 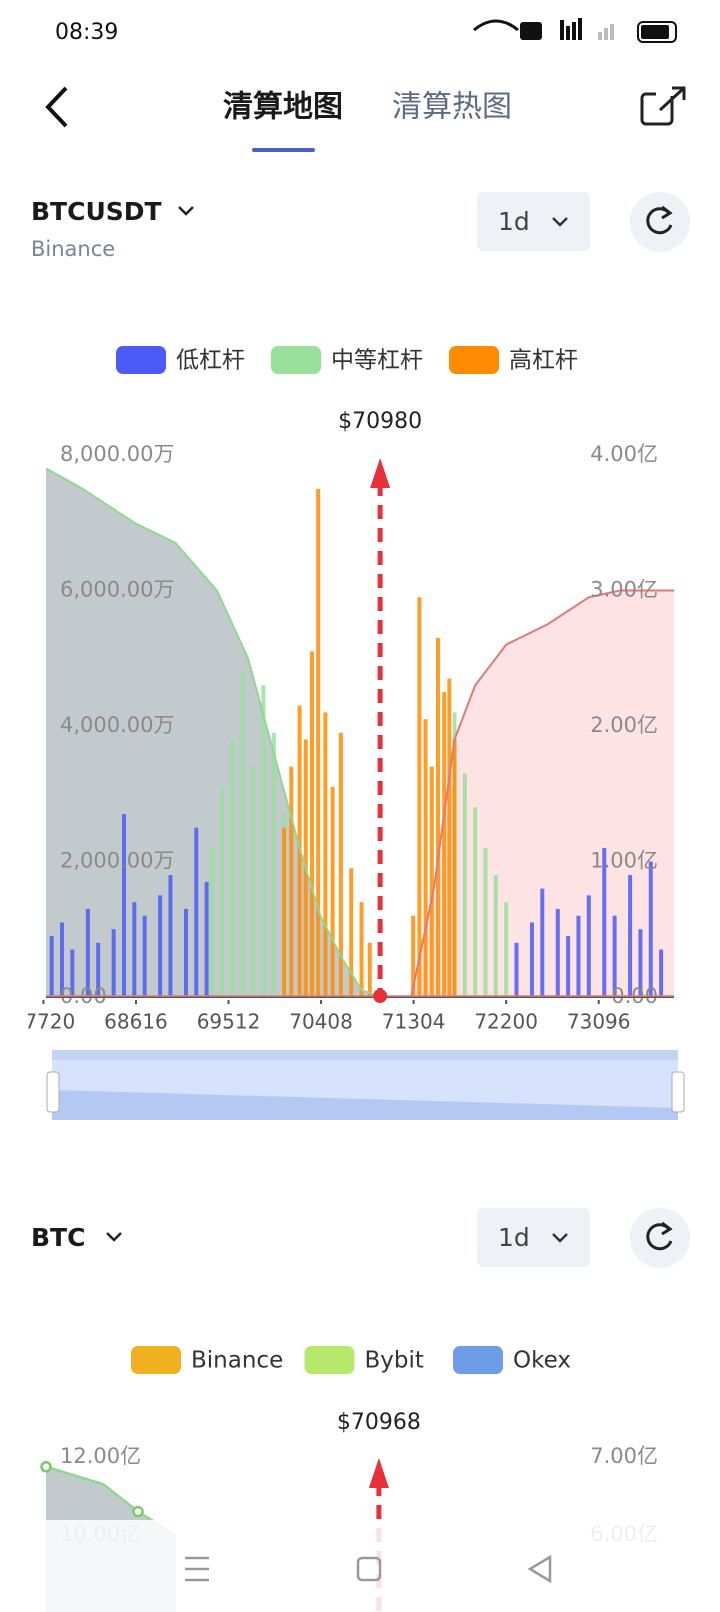 What do you see at coordinates (86, 32) in the screenshot?
I see `status-time: 08:39` at bounding box center [86, 32].